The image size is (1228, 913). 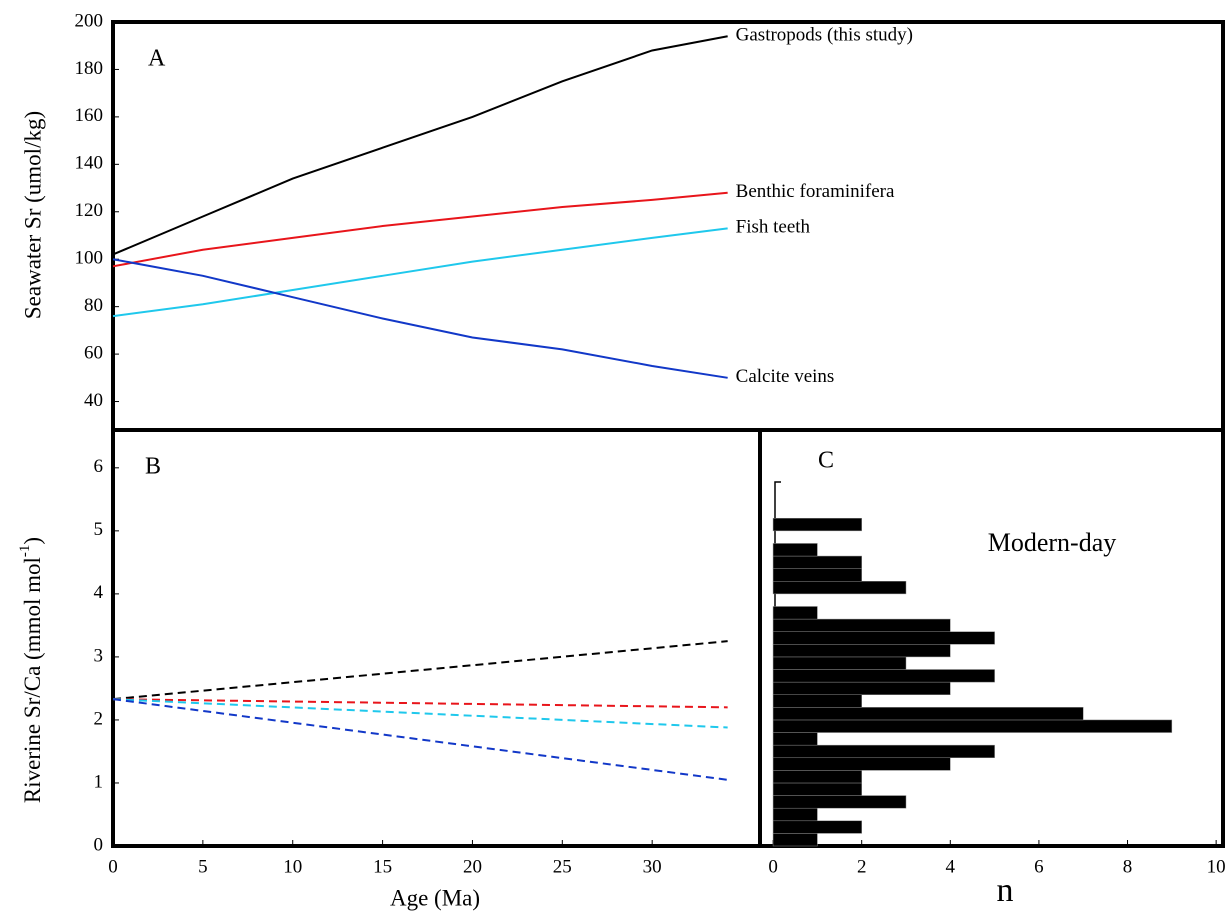 I want to click on panel-letter: B, so click(x=153, y=467).